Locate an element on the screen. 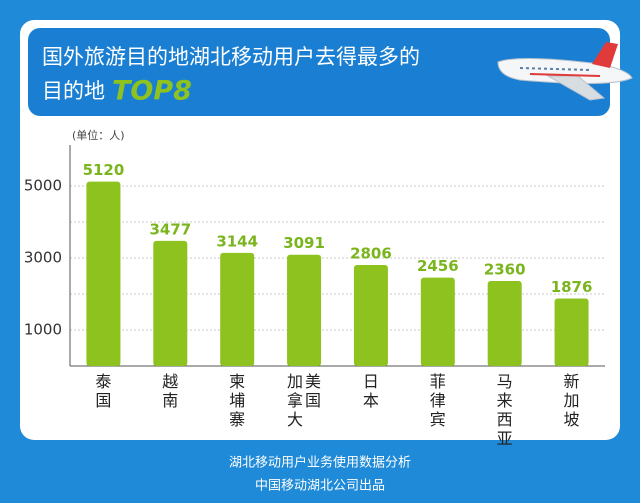 This screenshot has height=503, width=640. value-label: 3144 is located at coordinates (237, 241).